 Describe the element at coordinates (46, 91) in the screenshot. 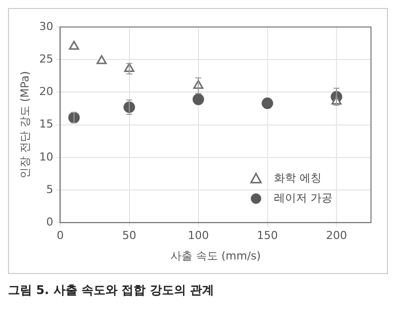

I see `y-tick-label: 20` at that location.